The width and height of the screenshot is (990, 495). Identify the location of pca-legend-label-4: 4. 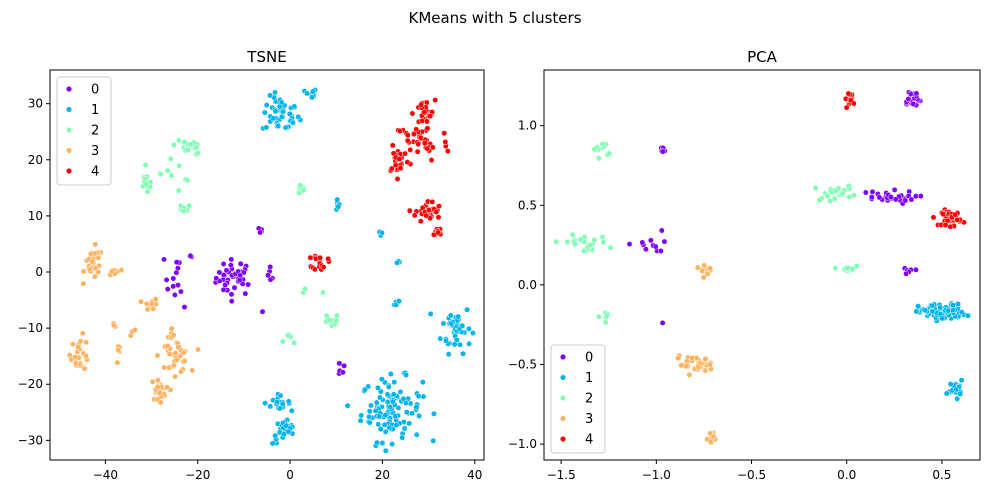
(589, 440).